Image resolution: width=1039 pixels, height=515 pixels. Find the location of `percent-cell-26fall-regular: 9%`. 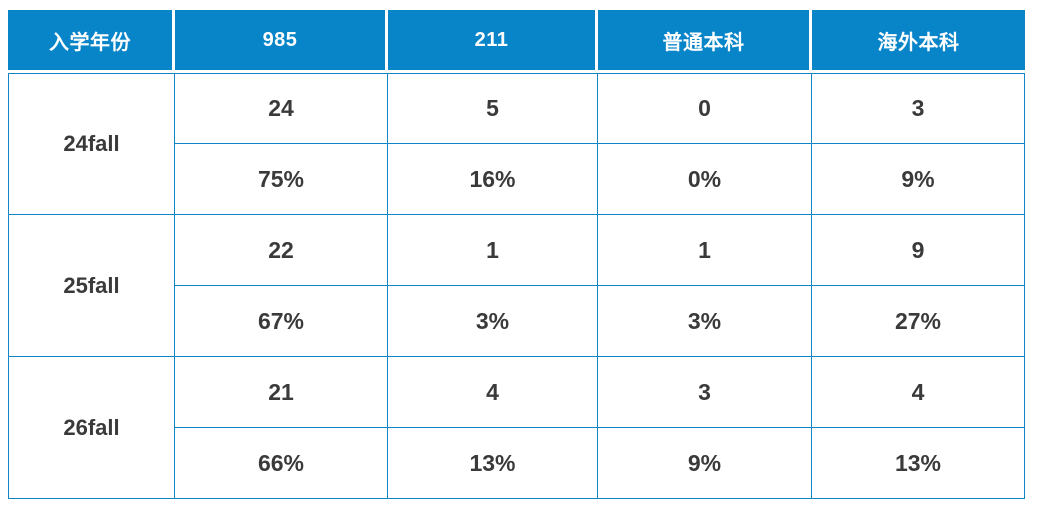

percent-cell-26fall-regular: 9% is located at coordinates (705, 463).